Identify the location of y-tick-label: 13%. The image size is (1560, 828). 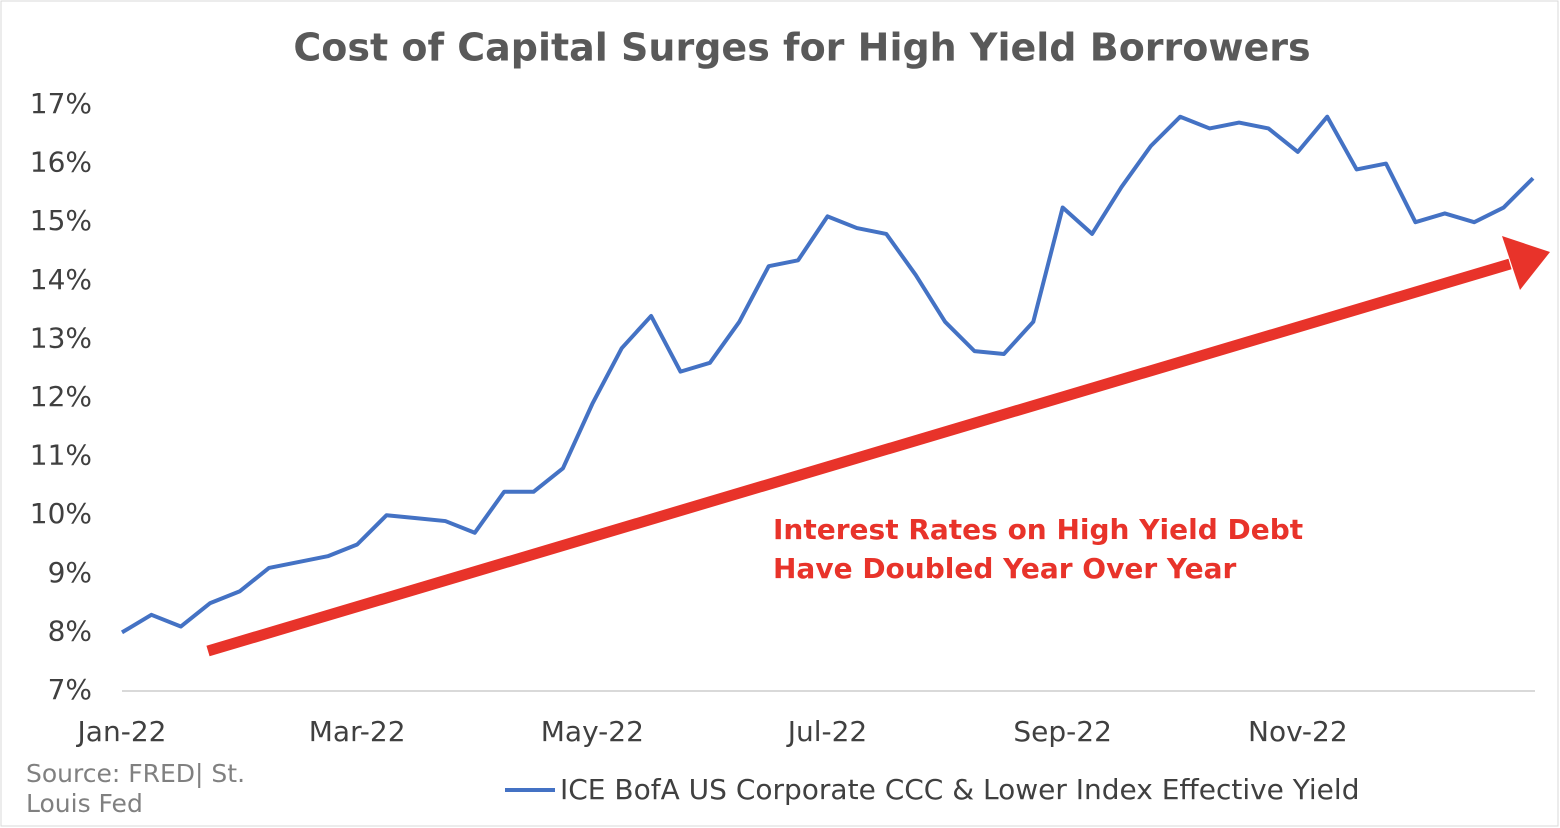
(61, 337).